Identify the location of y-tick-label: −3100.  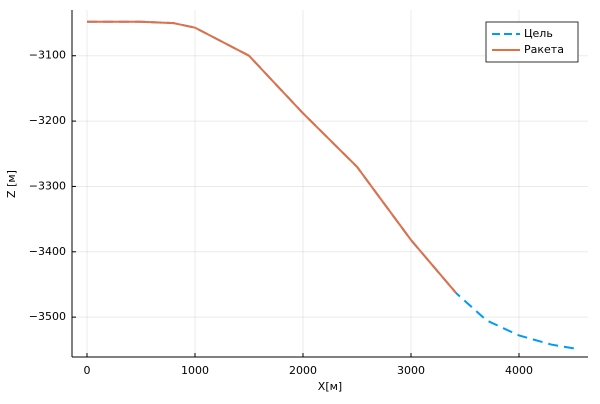
(47, 55).